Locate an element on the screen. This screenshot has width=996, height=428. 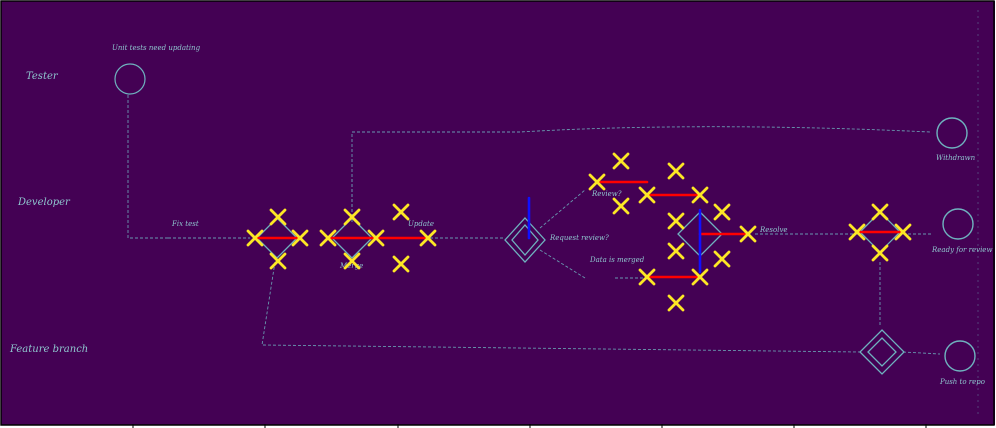
end-event-ready is located at coordinates (958, 224).